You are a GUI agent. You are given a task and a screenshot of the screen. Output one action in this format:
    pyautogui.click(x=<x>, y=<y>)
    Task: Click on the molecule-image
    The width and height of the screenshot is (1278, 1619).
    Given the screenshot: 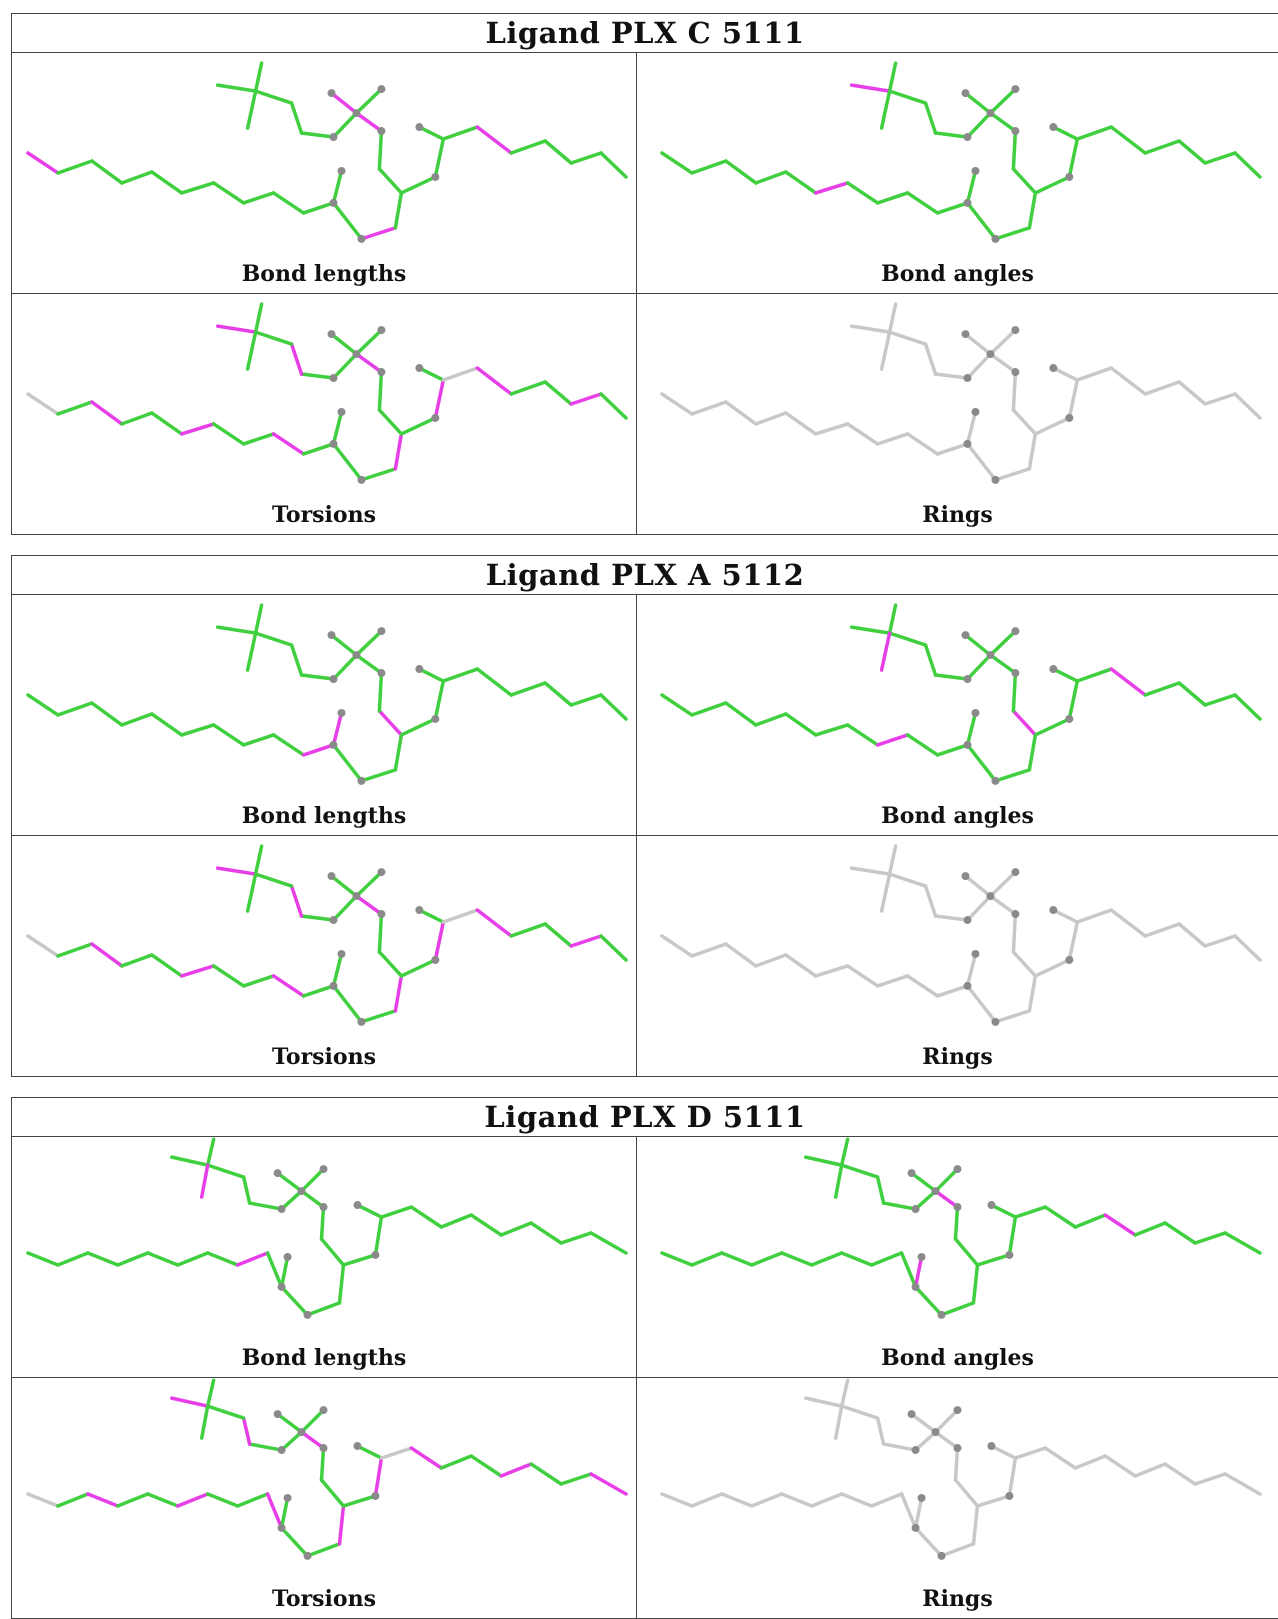 What is the action you would take?
    pyautogui.click(x=327, y=694)
    